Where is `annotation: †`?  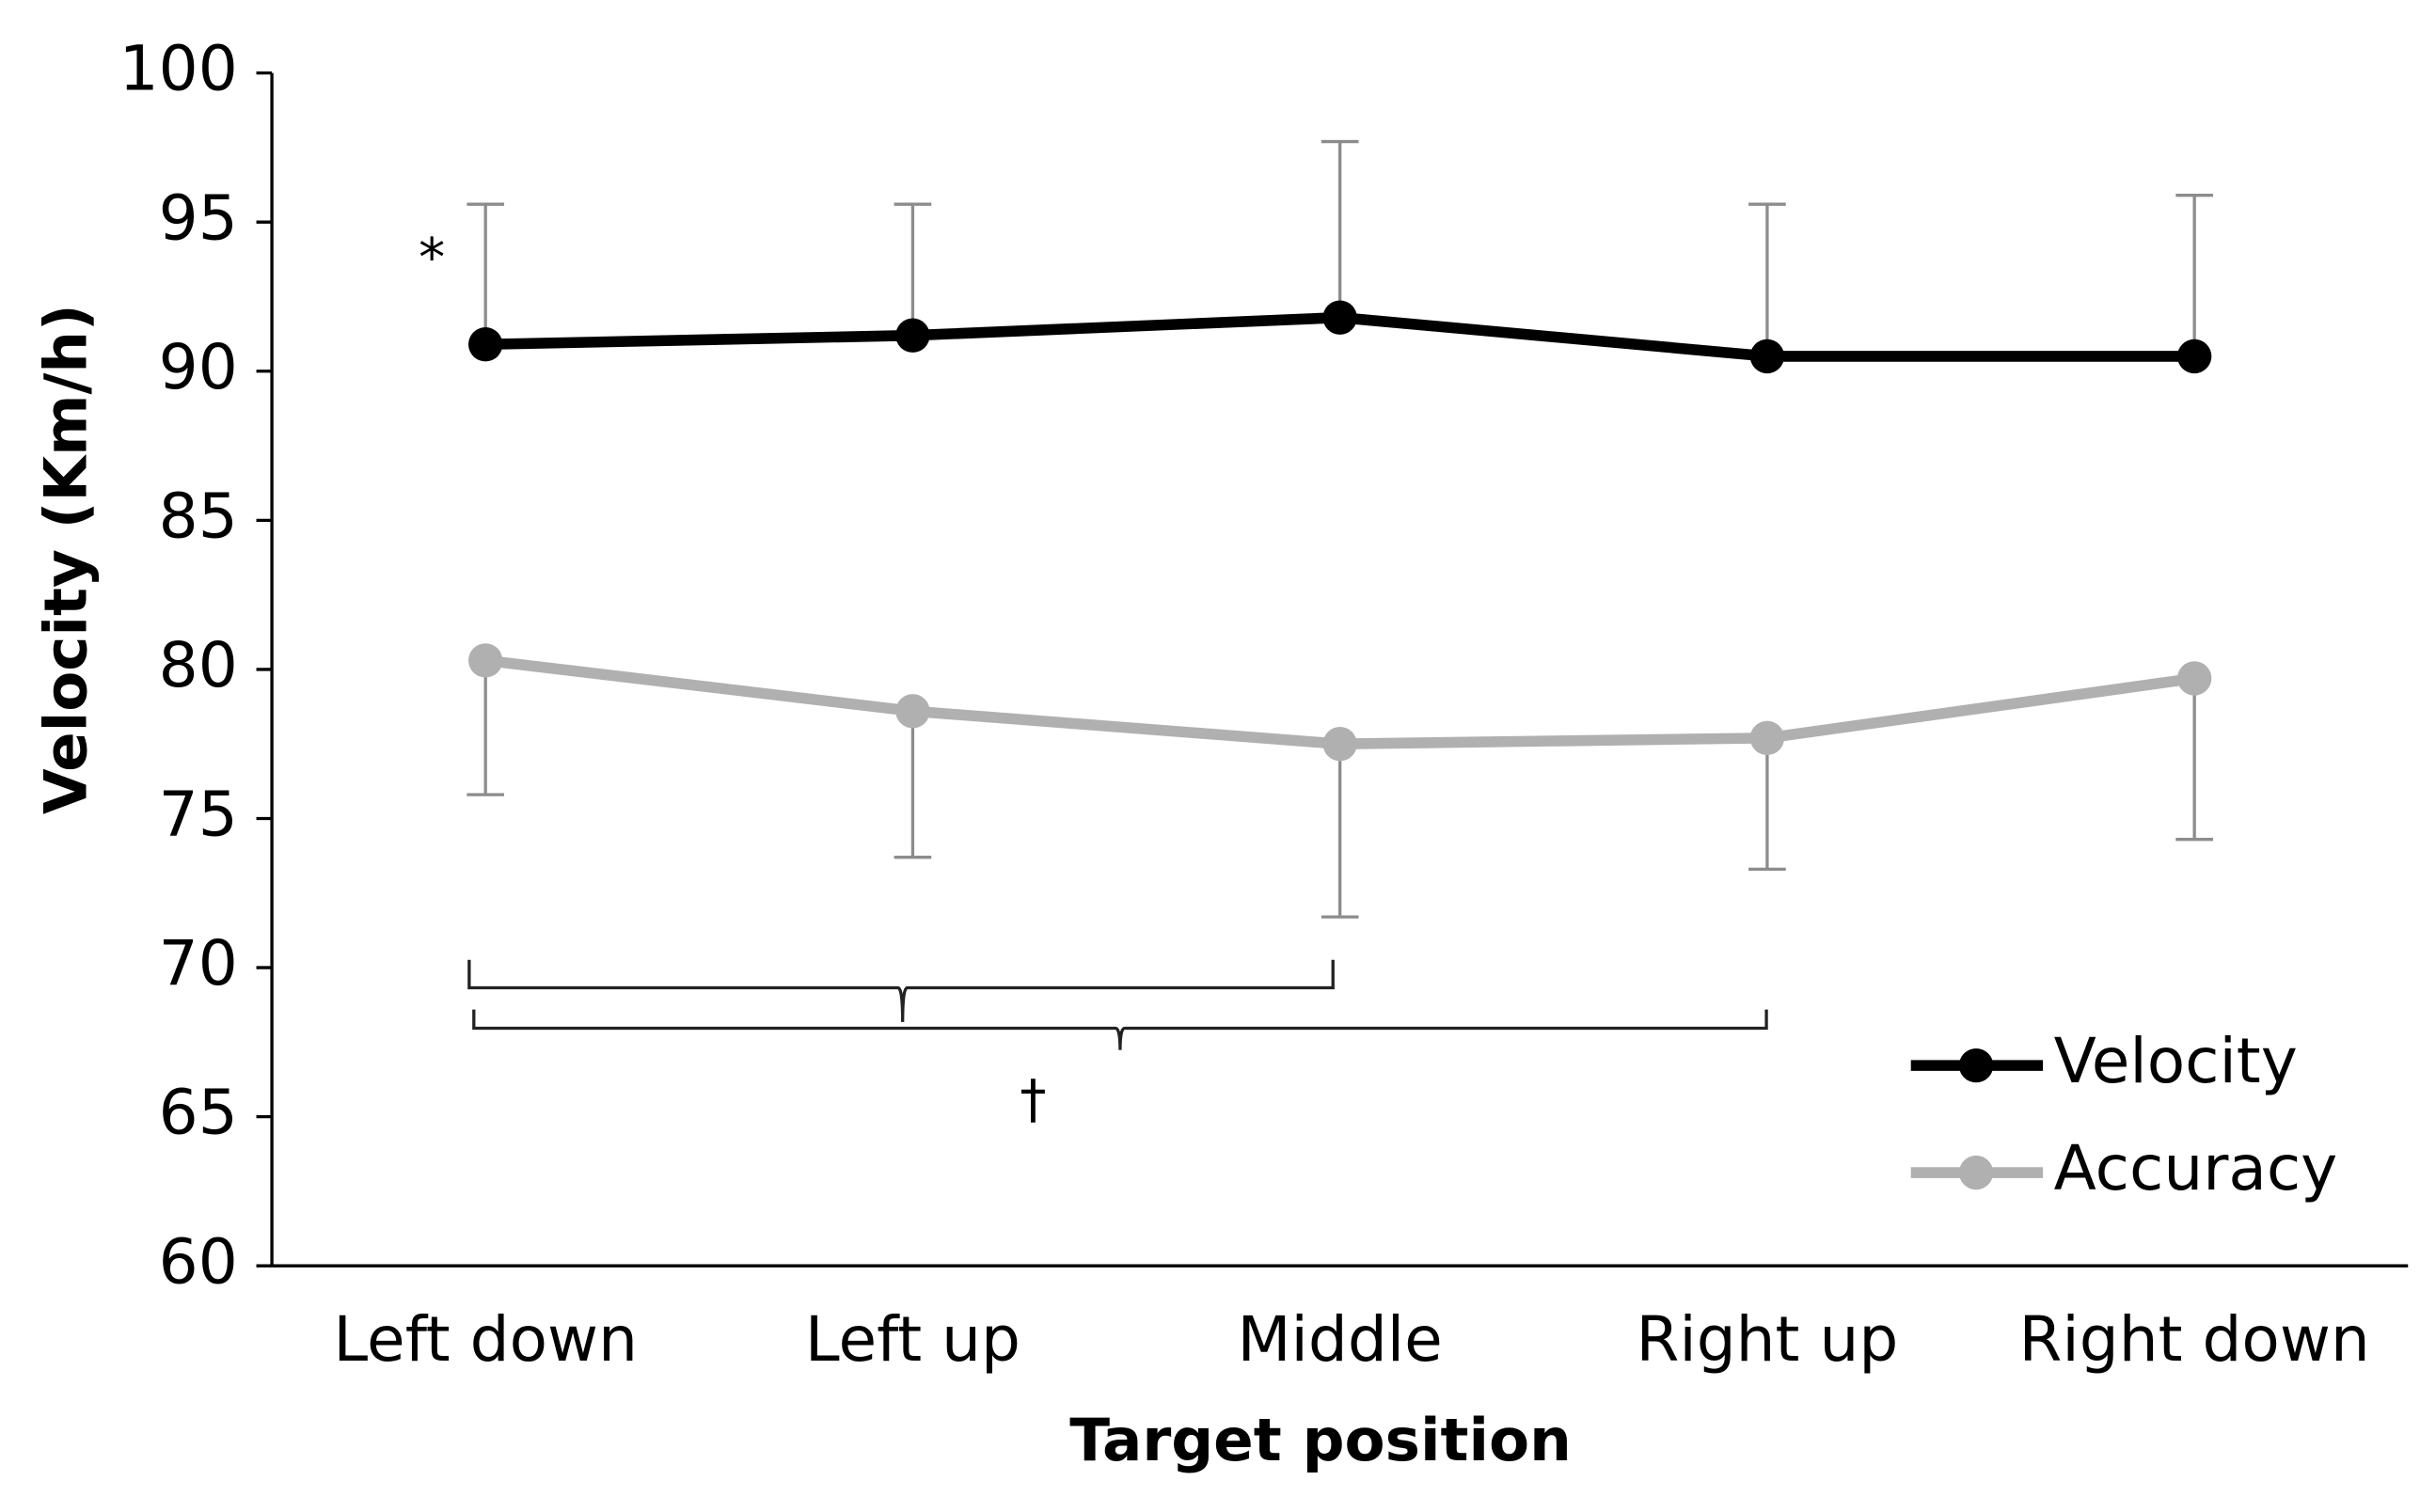 annotation: † is located at coordinates (1033, 1099).